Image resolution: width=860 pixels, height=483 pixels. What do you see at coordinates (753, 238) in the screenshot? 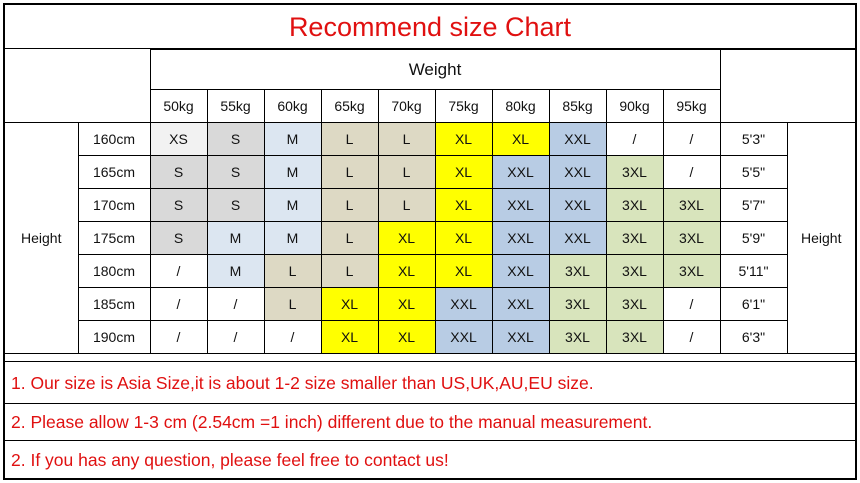
I see `height-ft-cell: 5'9"` at bounding box center [753, 238].